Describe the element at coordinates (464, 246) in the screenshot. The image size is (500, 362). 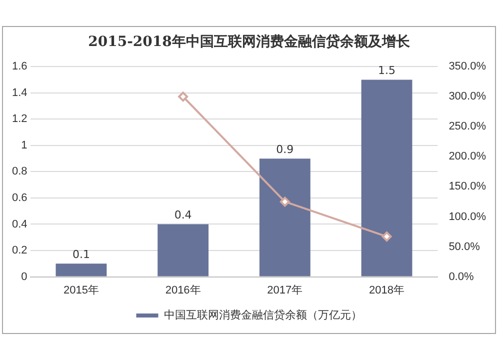
I see `y2-tick-label: 50.0%` at that location.